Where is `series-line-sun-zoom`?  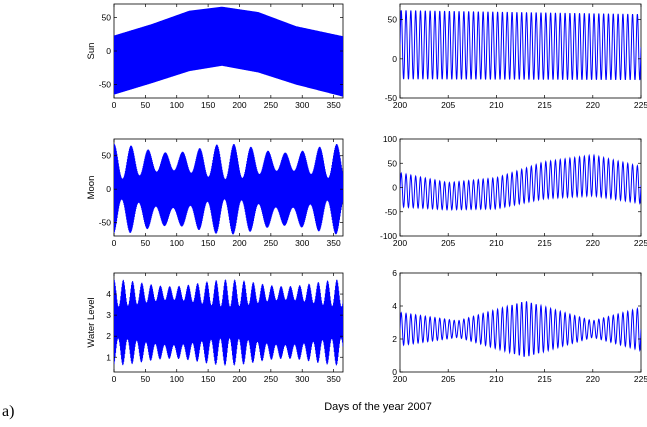
series-line-sun-zoom is located at coordinates (520, 45).